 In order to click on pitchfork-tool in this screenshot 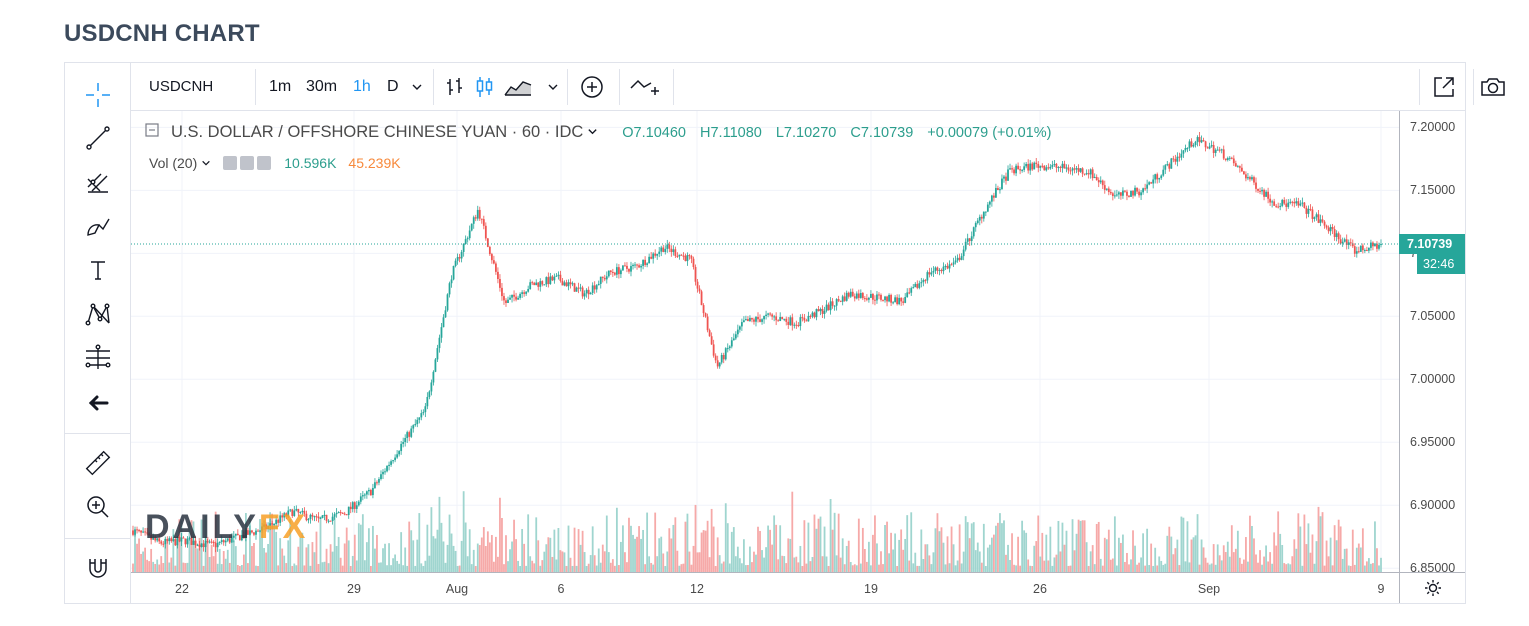, I will do `click(97, 182)`.